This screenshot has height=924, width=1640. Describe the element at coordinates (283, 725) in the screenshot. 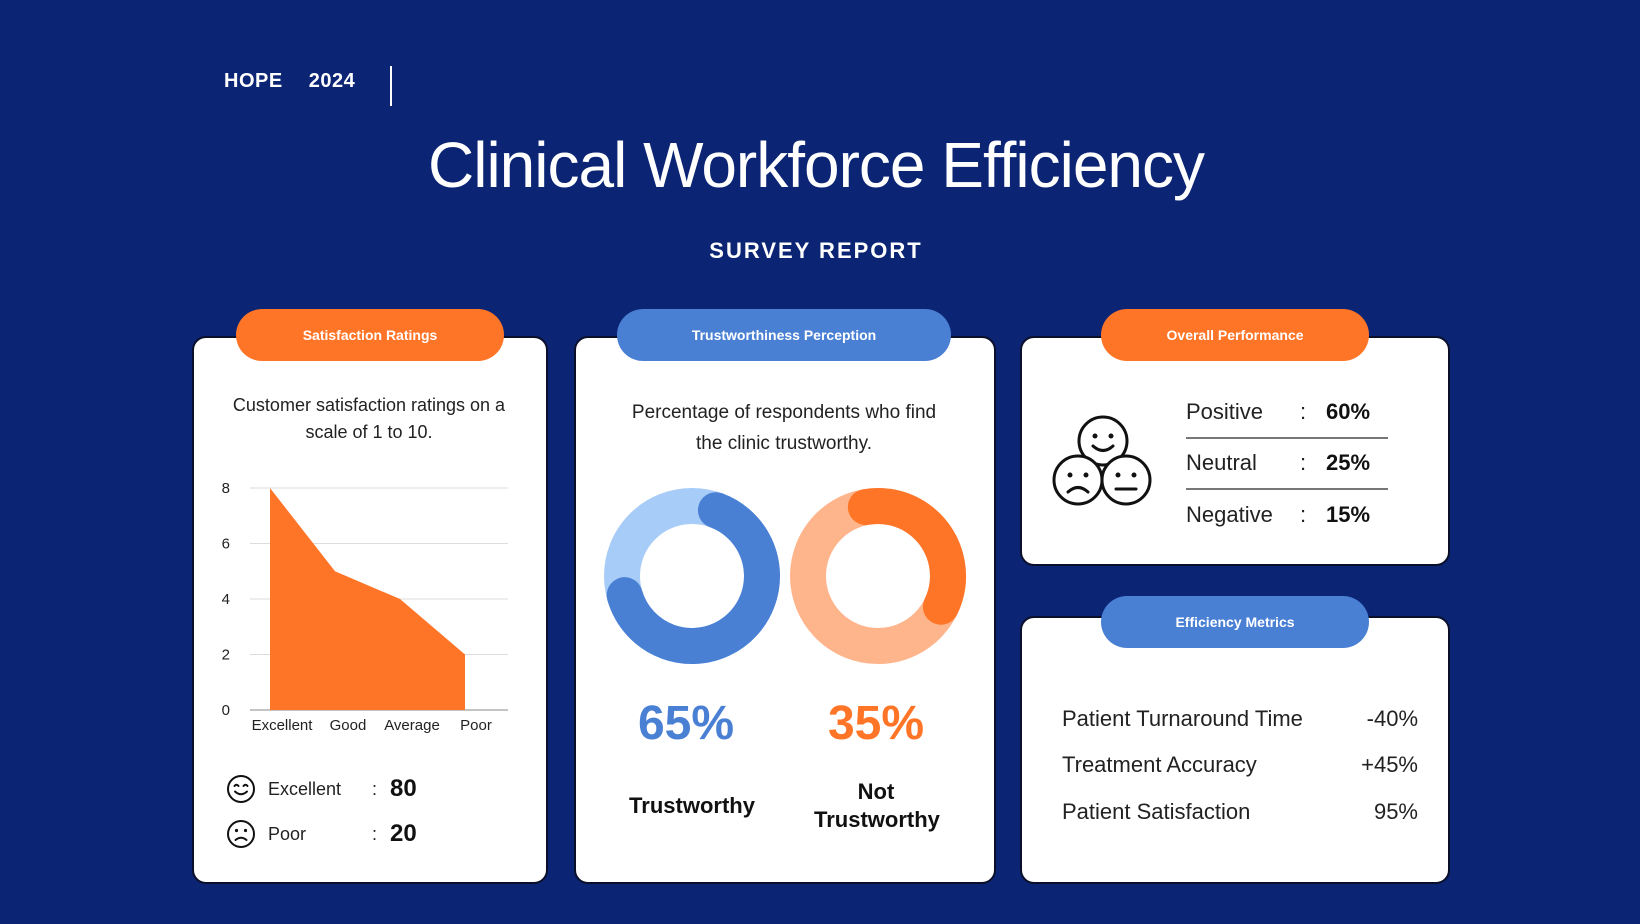

I see `x-tick-label: Excellent` at that location.